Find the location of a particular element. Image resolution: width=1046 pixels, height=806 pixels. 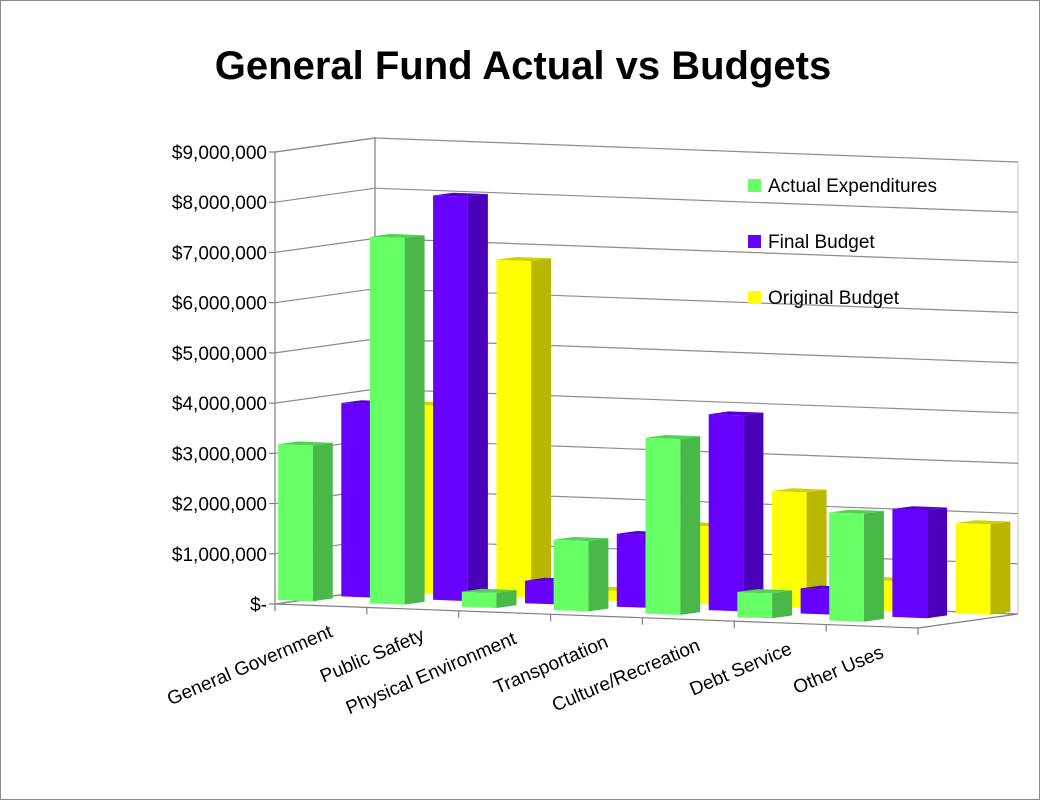

y-tick-label: $6,000,000 is located at coordinates (219, 304).